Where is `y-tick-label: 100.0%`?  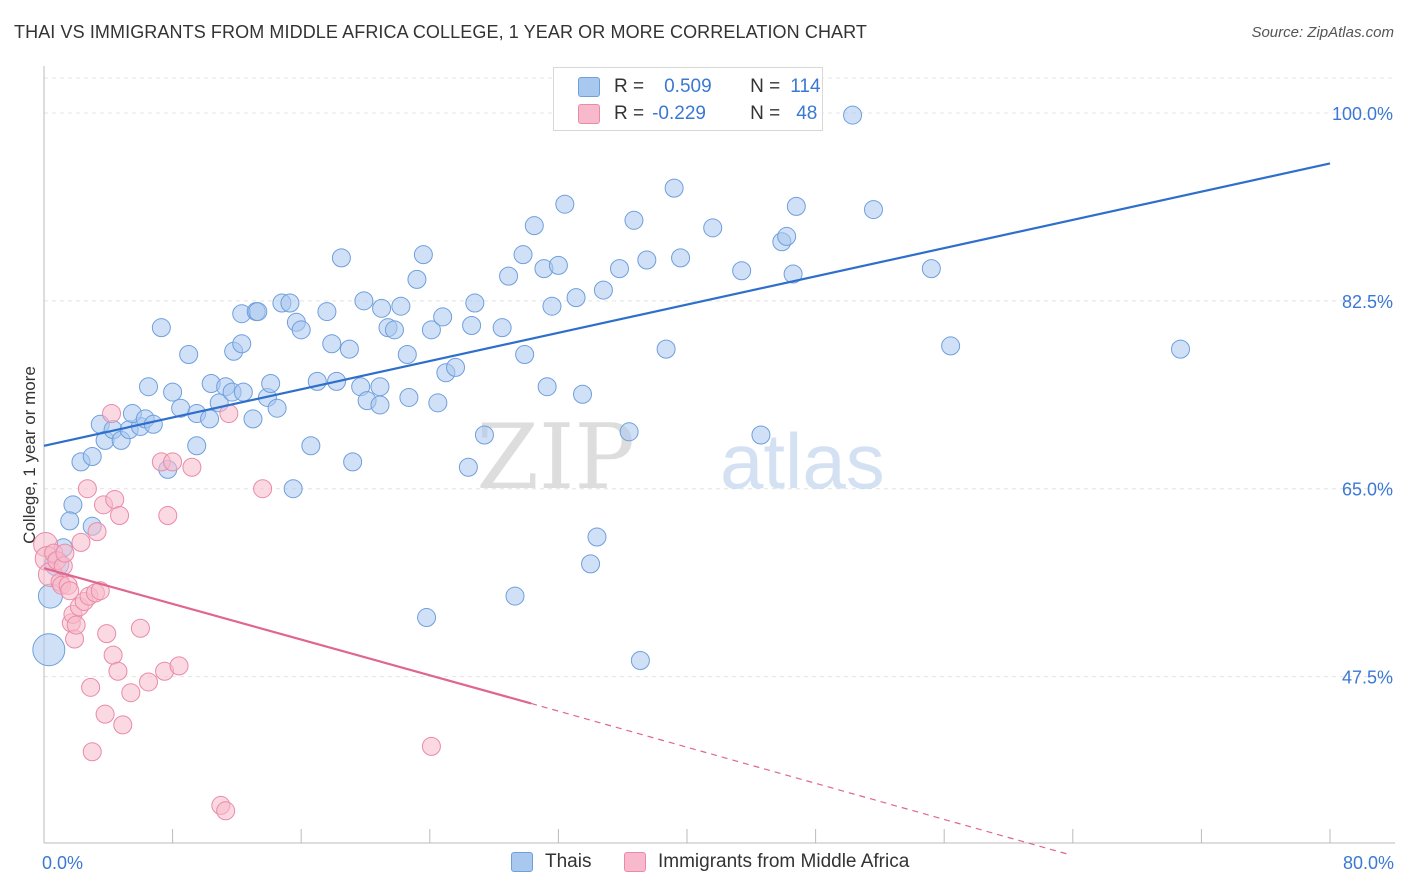 y-tick-label: 100.0% is located at coordinates (1362, 114).